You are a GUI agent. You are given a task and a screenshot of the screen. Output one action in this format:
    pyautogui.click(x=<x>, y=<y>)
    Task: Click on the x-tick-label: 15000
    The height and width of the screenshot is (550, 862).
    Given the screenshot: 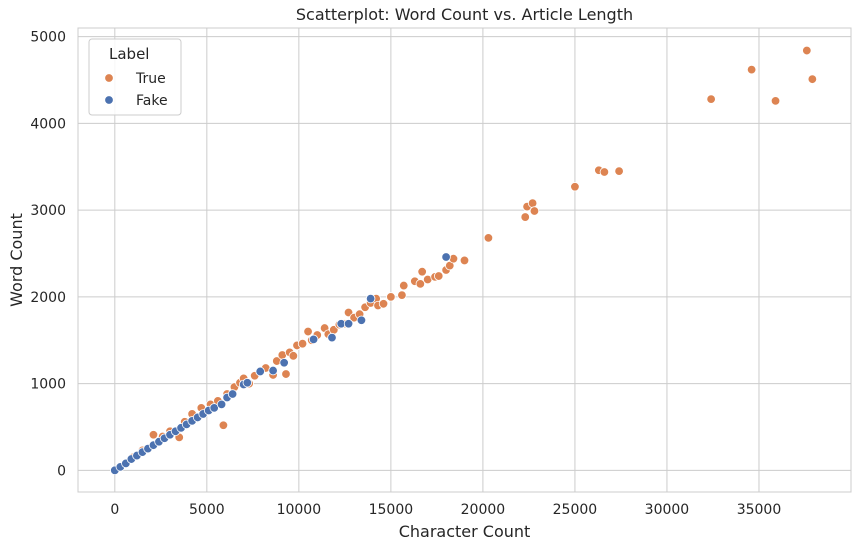 What is the action you would take?
    pyautogui.click(x=391, y=510)
    